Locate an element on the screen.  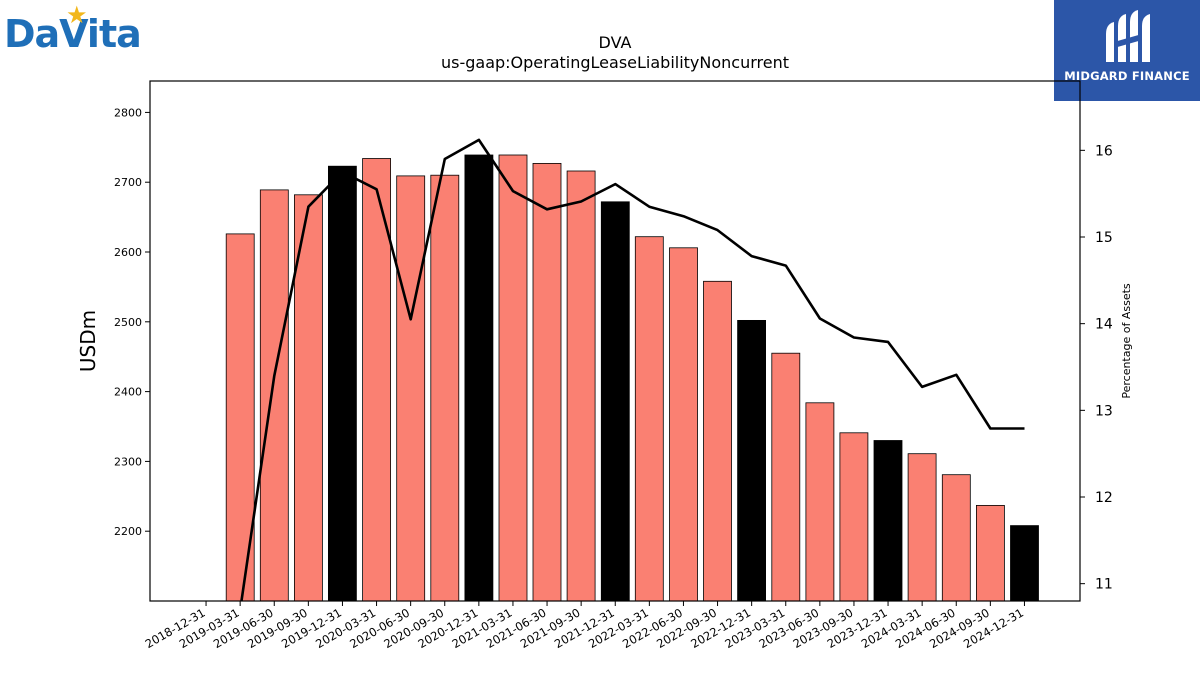
y-tick-label: 2400 is located at coordinates (128, 392).